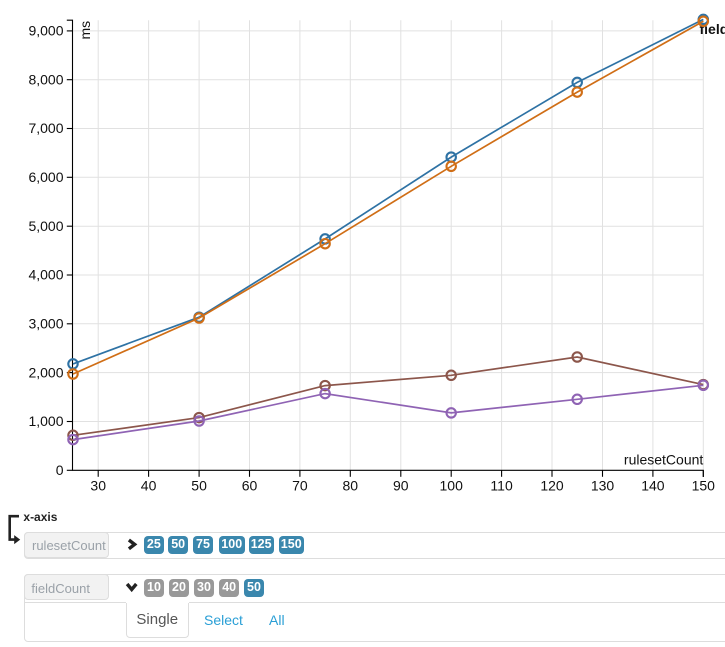 The image size is (725, 647). What do you see at coordinates (653, 486) in the screenshot?
I see `svg-text: 140` at bounding box center [653, 486].